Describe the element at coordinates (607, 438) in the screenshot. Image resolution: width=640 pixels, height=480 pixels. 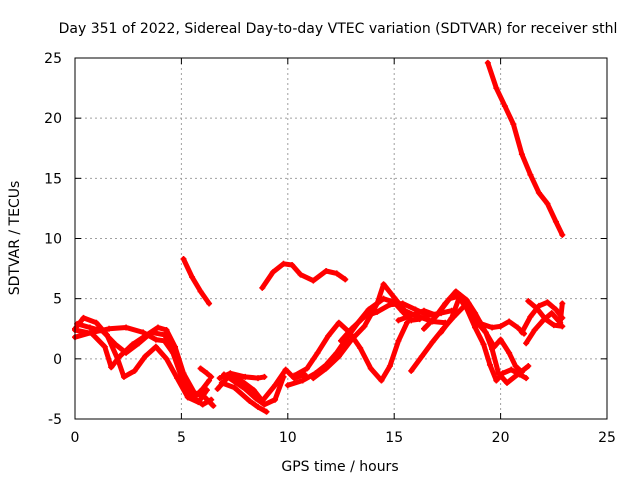
I see `x-tick-label: 25` at that location.